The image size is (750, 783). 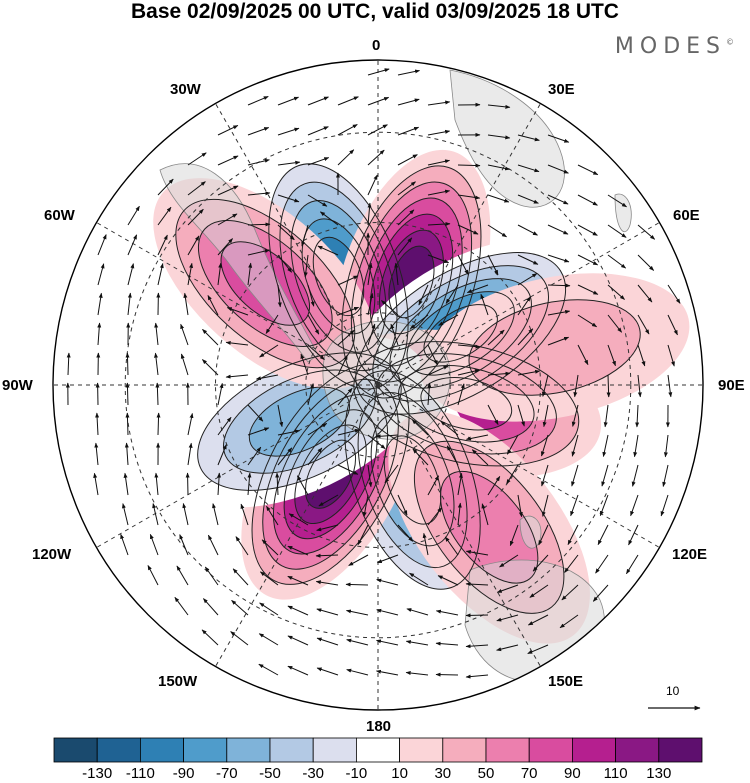 What do you see at coordinates (673, 691) in the screenshot?
I see `vector-scale-label: 10` at bounding box center [673, 691].